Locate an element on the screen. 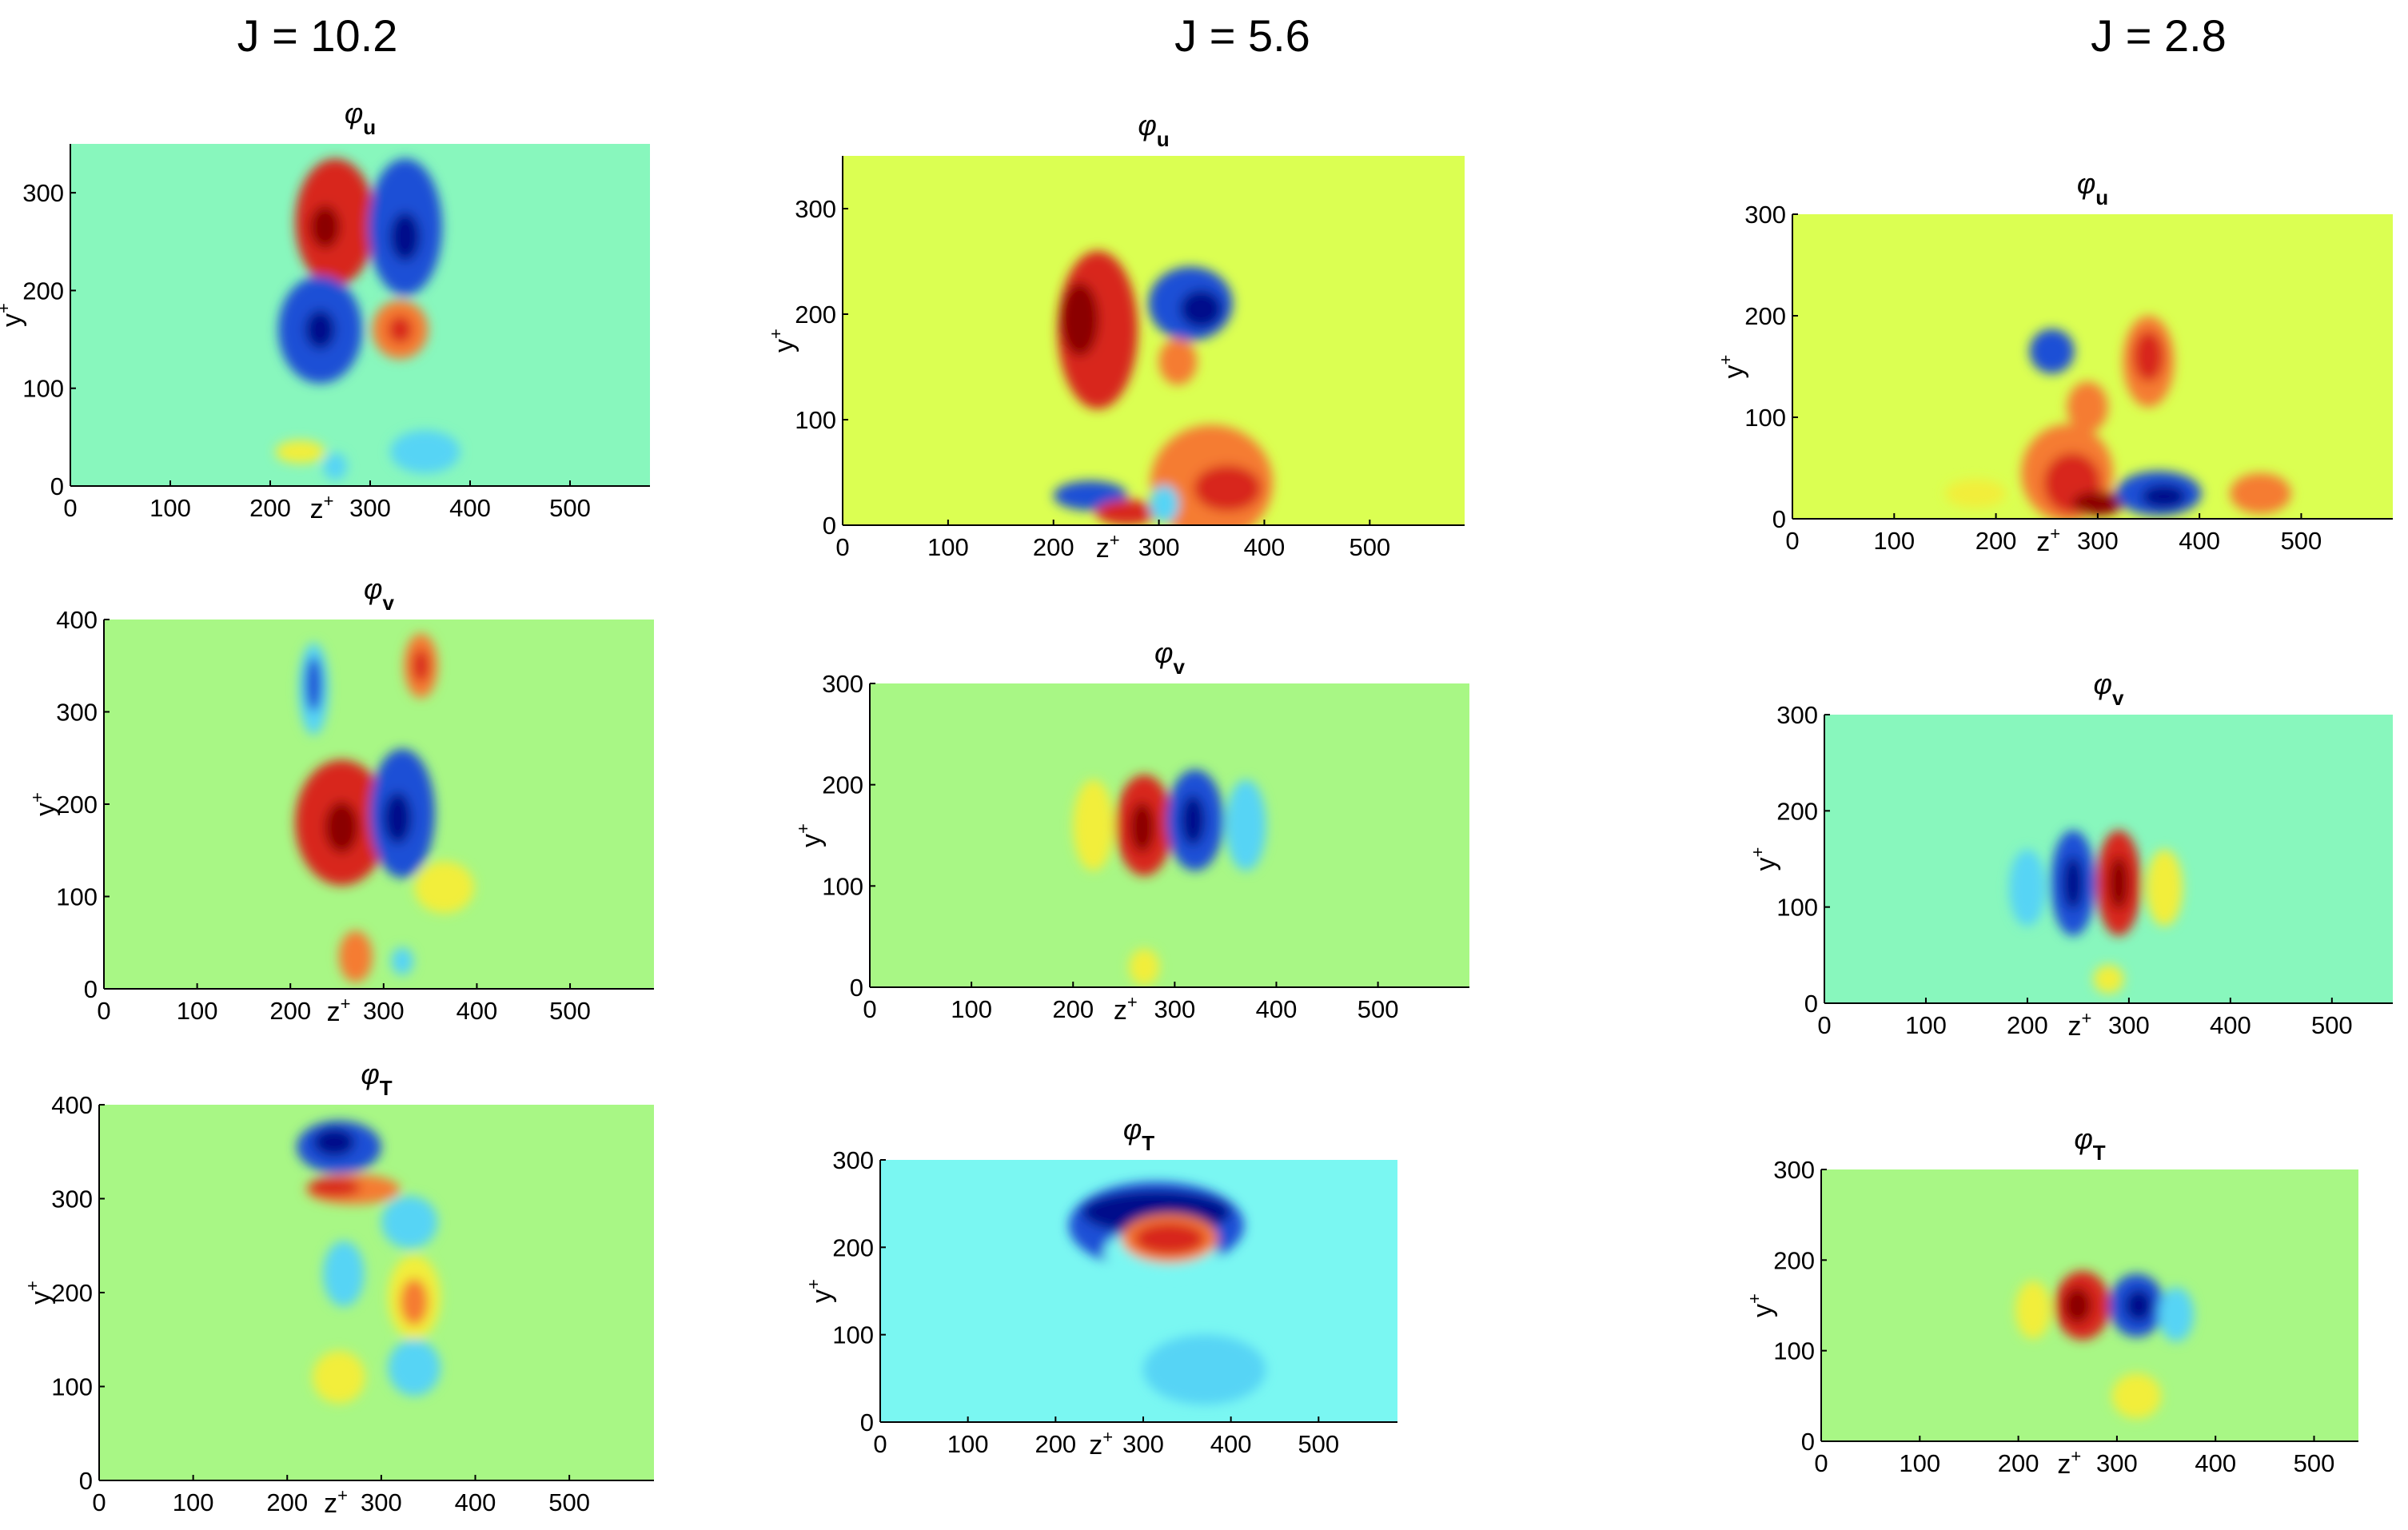 The width and height of the screenshot is (2408, 1530). column-title: J = 10.2 is located at coordinates (317, 35).